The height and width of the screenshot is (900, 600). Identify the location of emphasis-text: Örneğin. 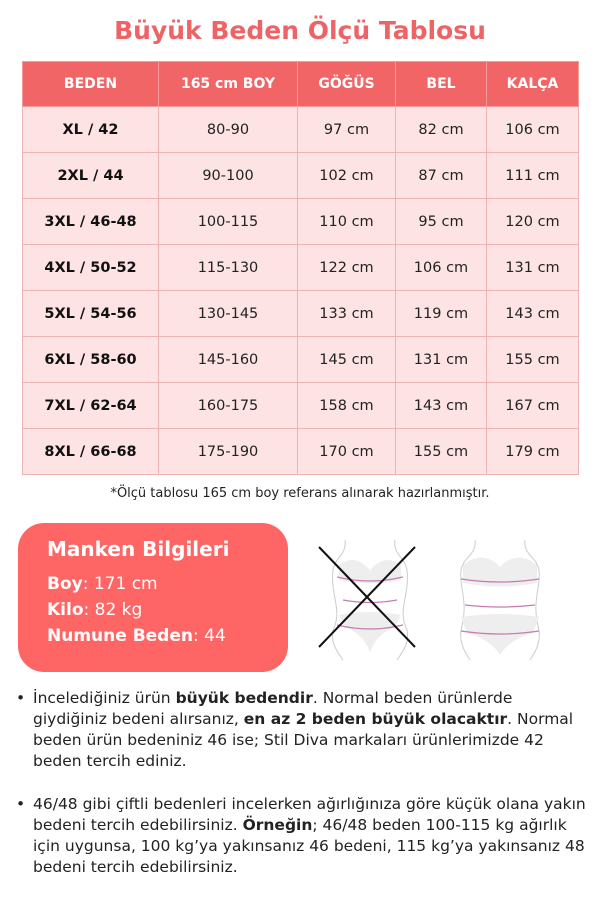
(277, 825).